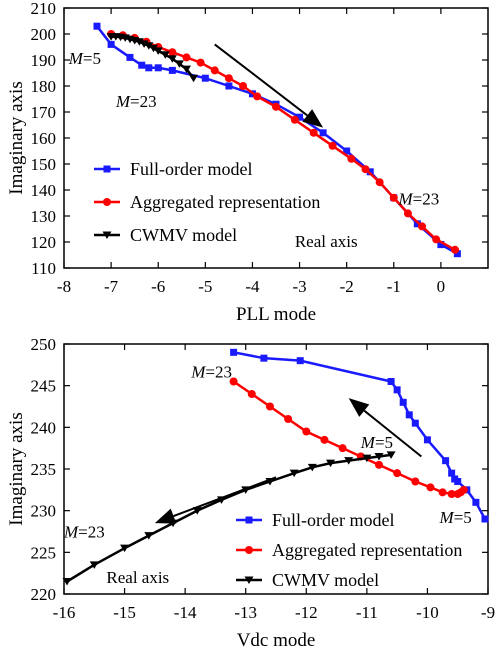 The image size is (498, 655). I want to click on y-tick-label: 190, so click(44, 60).